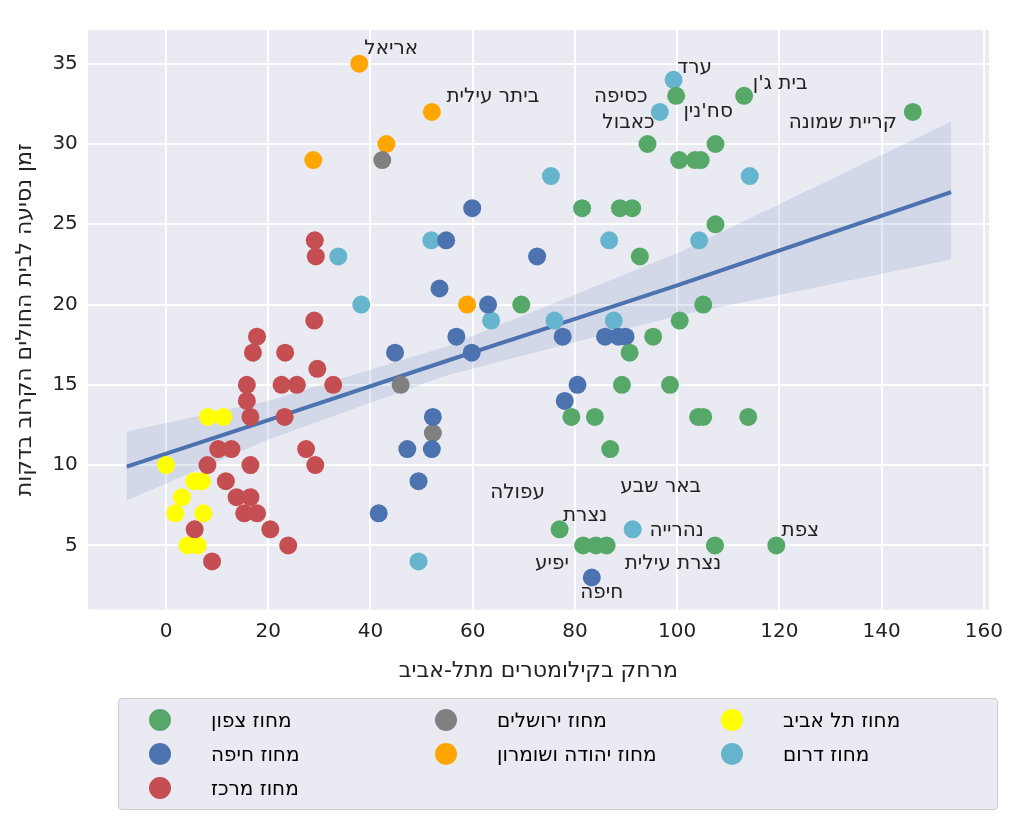  What do you see at coordinates (65, 383) in the screenshot?
I see `y-tick-label: 15` at bounding box center [65, 383].